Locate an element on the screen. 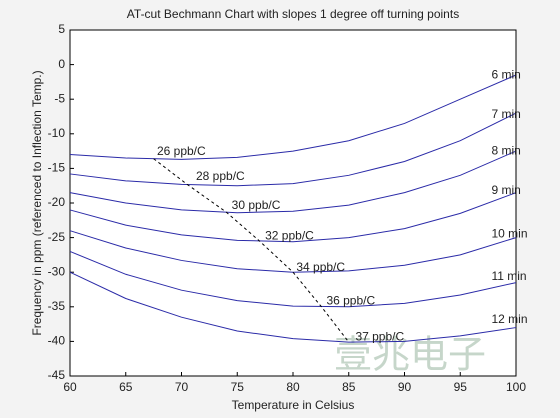  x-tick-label: 100 is located at coordinates (516, 387).